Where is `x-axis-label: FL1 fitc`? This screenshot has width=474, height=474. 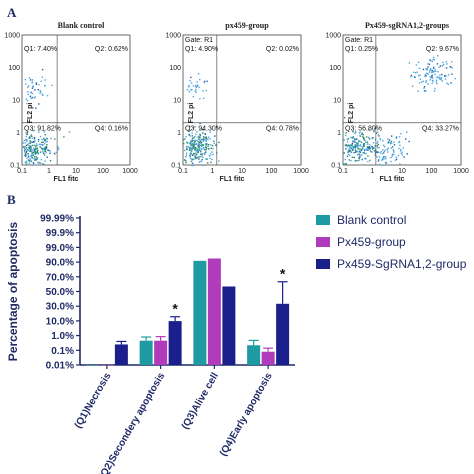
x-axis-label: FL1 fitc is located at coordinates (66, 179).